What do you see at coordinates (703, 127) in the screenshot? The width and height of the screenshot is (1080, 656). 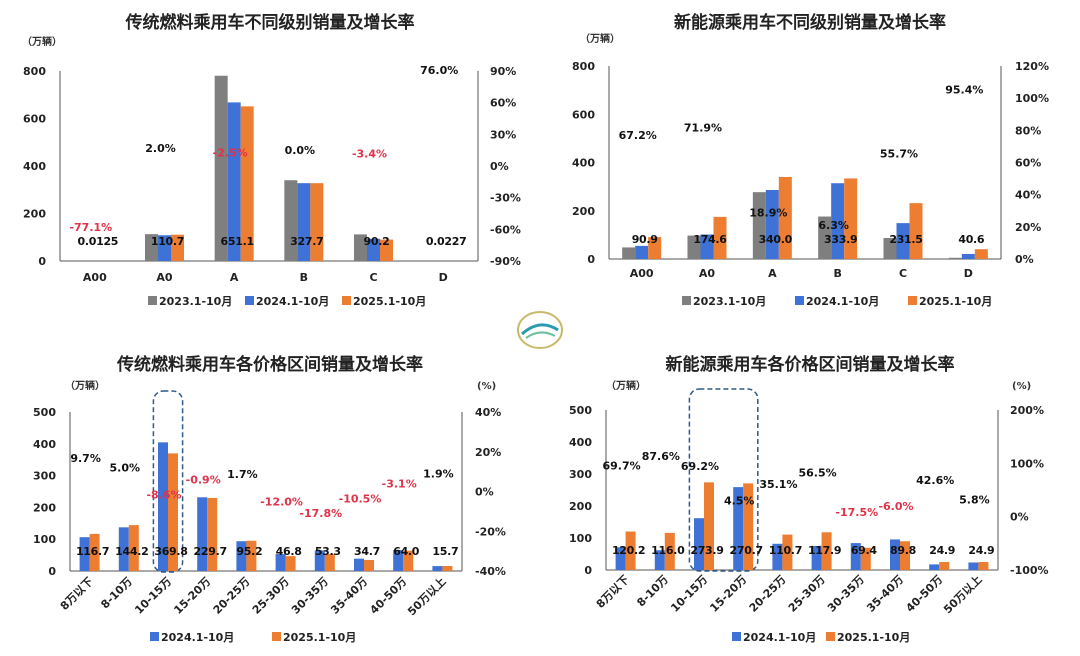 I see `growth-label: 71.9%` at bounding box center [703, 127].